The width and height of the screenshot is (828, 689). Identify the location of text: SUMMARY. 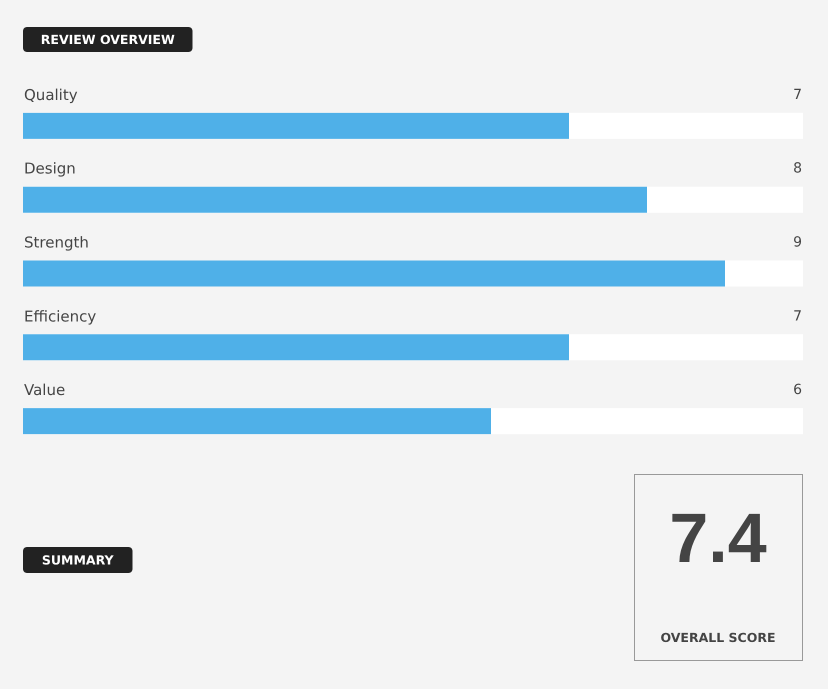
(78, 560).